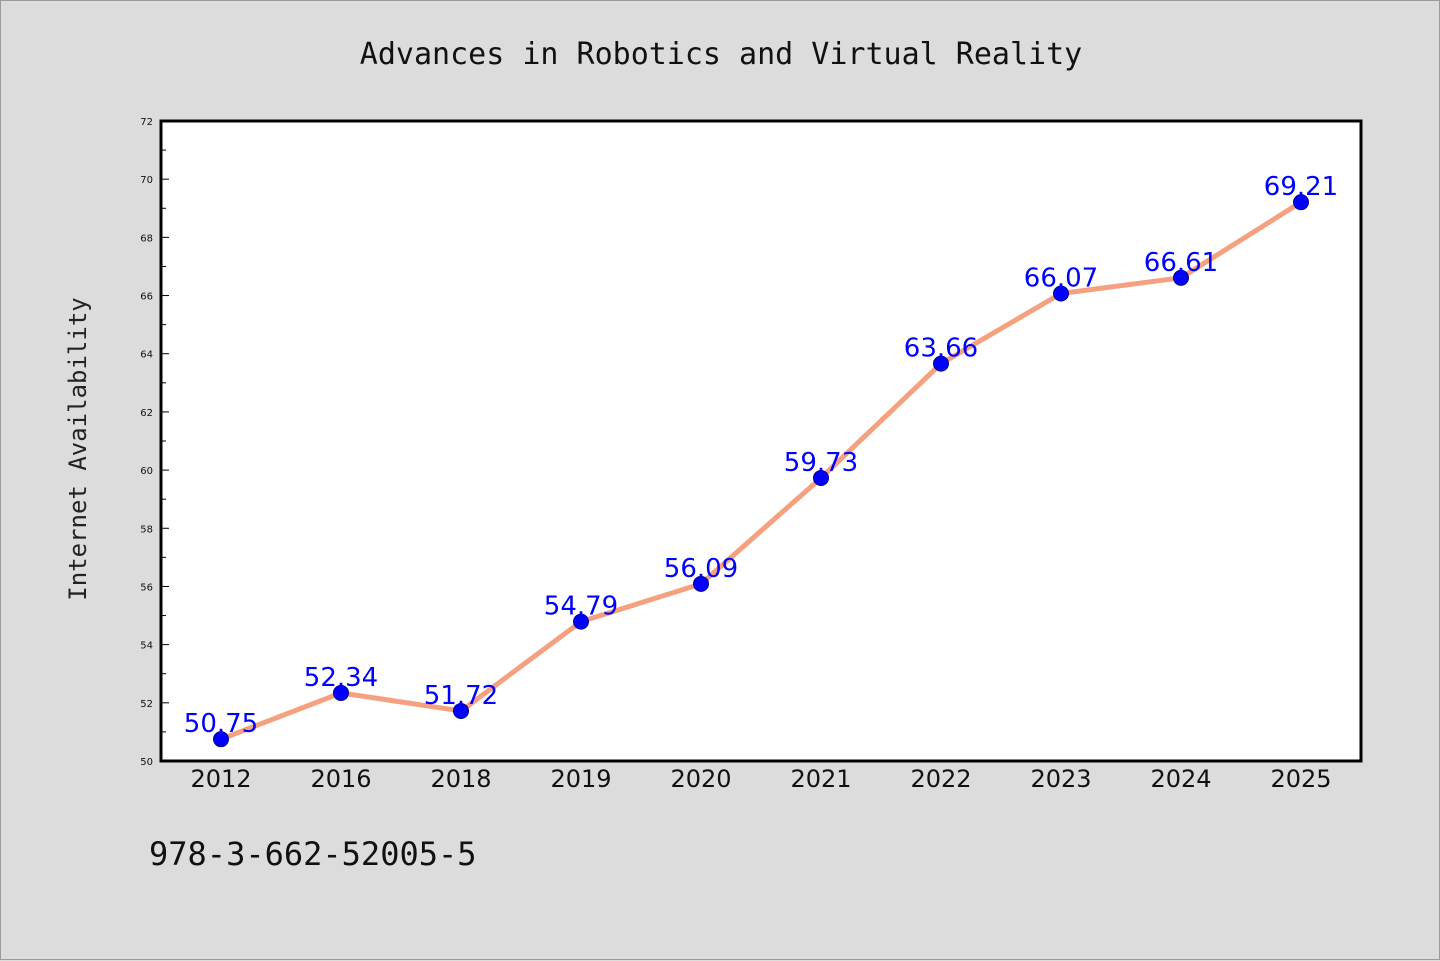 The height and width of the screenshot is (961, 1440). Describe the element at coordinates (941, 349) in the screenshot. I see `data-label: 63.66` at that location.